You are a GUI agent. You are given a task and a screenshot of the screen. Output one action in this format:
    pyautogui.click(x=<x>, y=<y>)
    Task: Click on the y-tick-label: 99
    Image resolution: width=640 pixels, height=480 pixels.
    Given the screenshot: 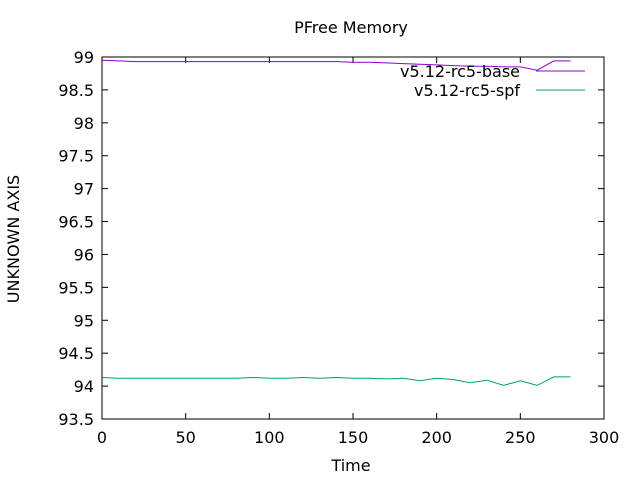 What is the action you would take?
    pyautogui.click(x=84, y=57)
    